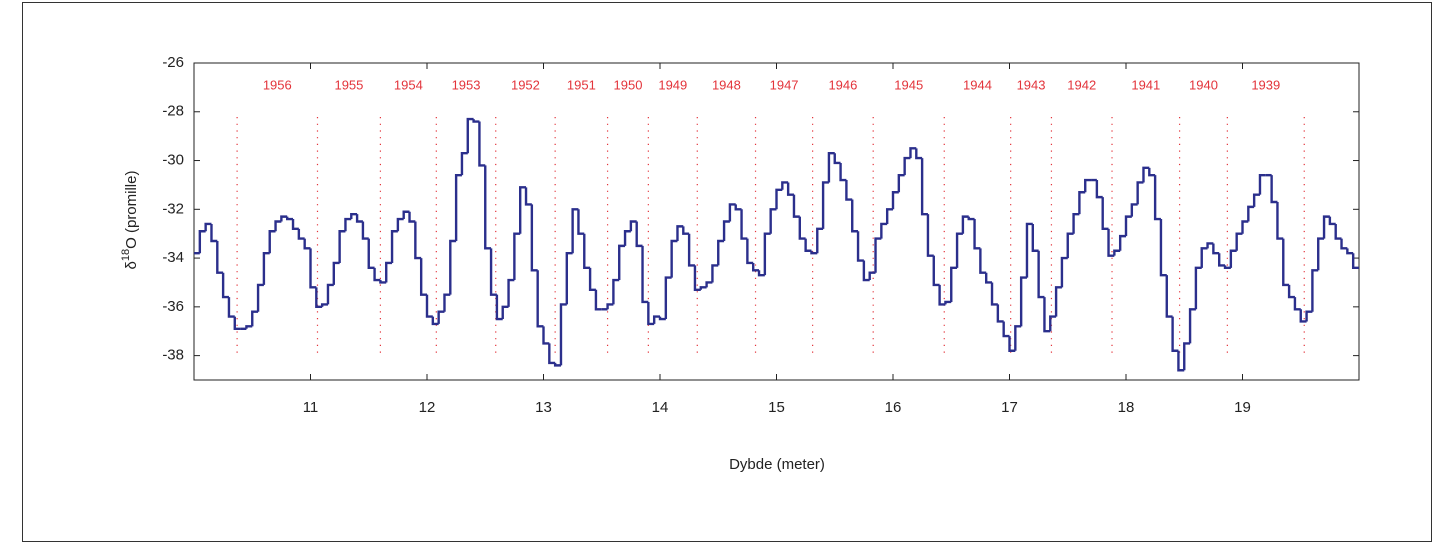  I want to click on year-label: 1953, so click(466, 84).